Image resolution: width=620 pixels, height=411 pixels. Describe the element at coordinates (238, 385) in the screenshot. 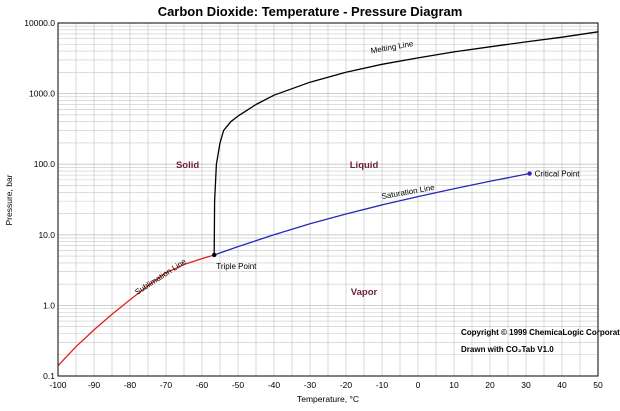

I see `x-tick-label: -50` at that location.